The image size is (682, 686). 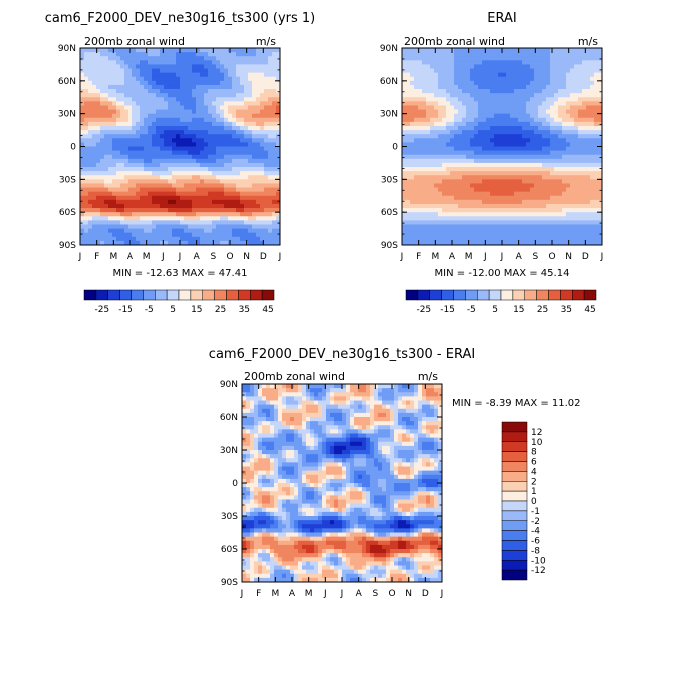 What do you see at coordinates (73, 148) in the screenshot?
I see `y-tick-label: 0` at bounding box center [73, 148].